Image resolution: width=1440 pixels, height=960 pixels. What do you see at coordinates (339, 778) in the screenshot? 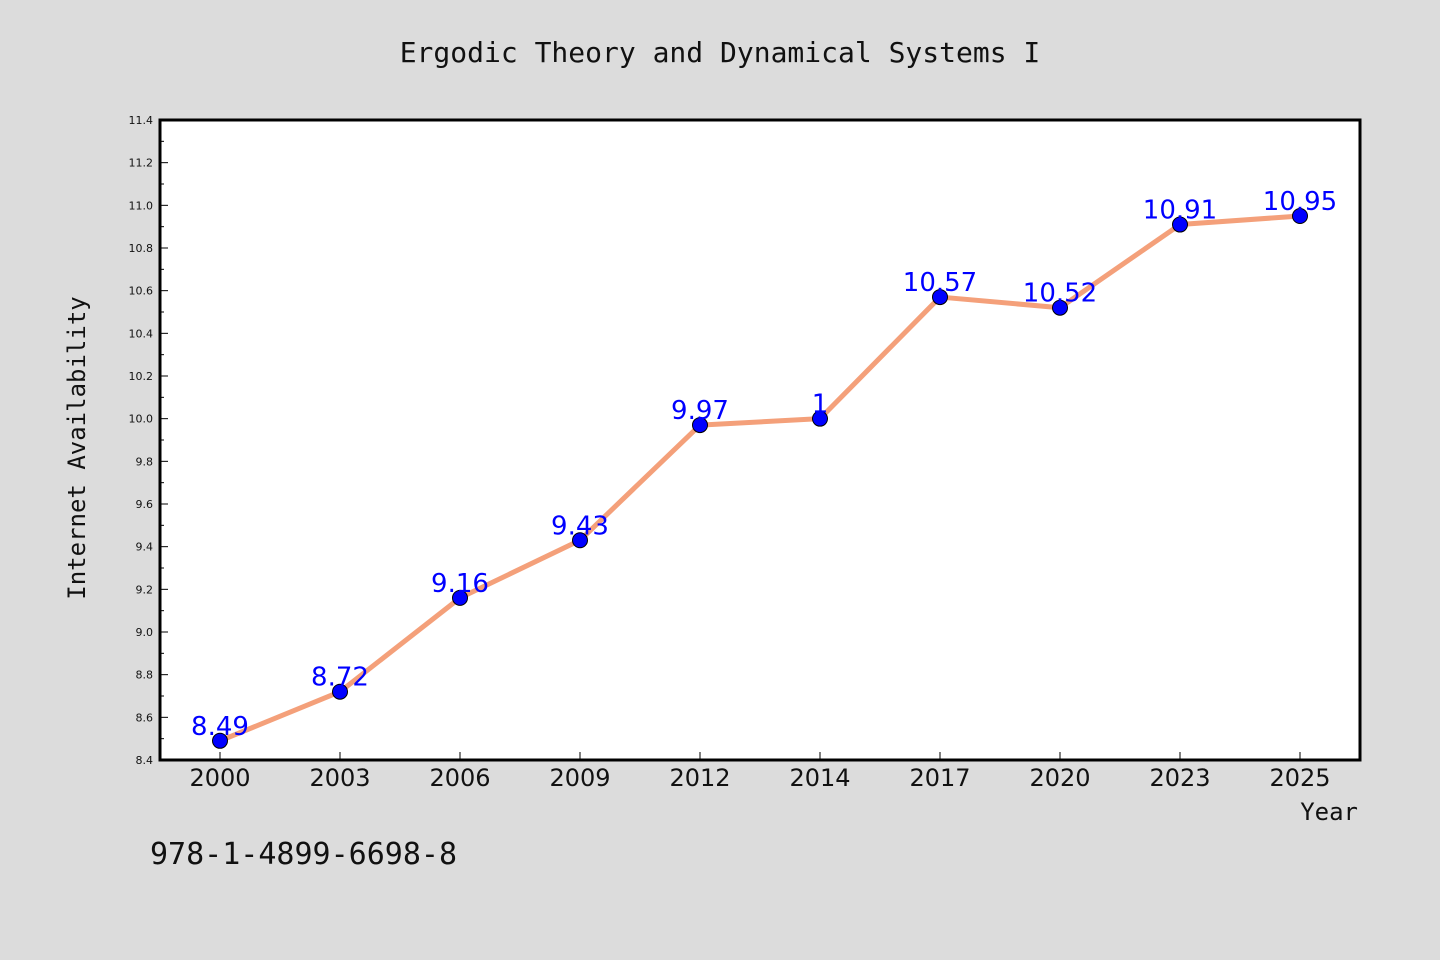
I see `x-tick-label: 2003` at bounding box center [339, 778].